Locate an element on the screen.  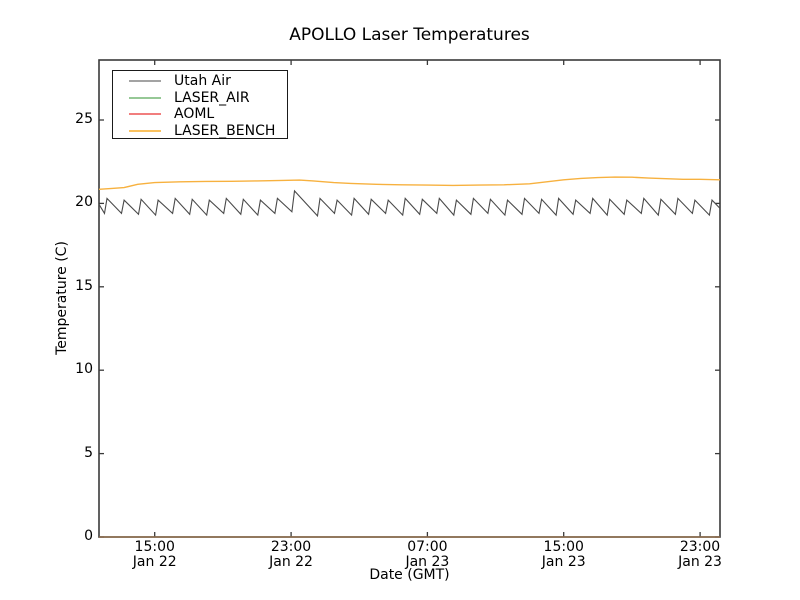
y-tick-label-25: 25 is located at coordinates (84, 119).